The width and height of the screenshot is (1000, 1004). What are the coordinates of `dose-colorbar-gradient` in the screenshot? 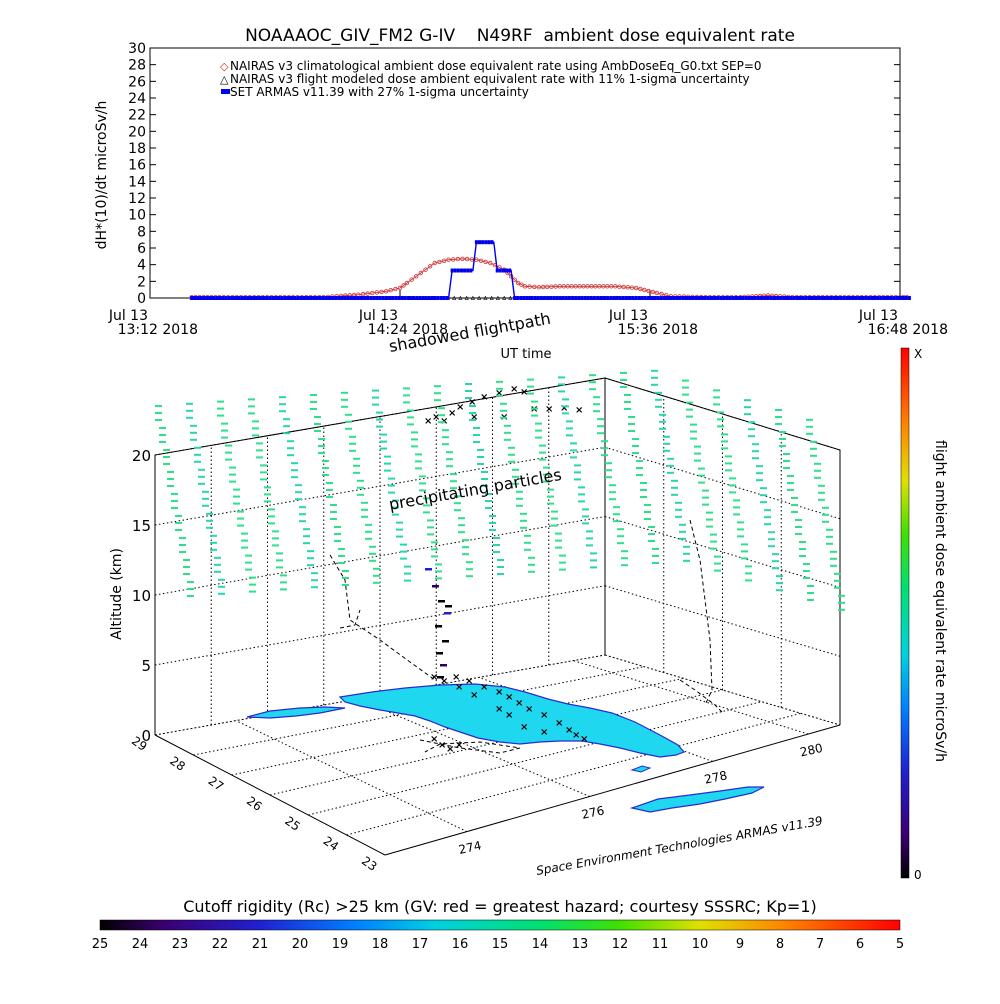 It's located at (905, 613).